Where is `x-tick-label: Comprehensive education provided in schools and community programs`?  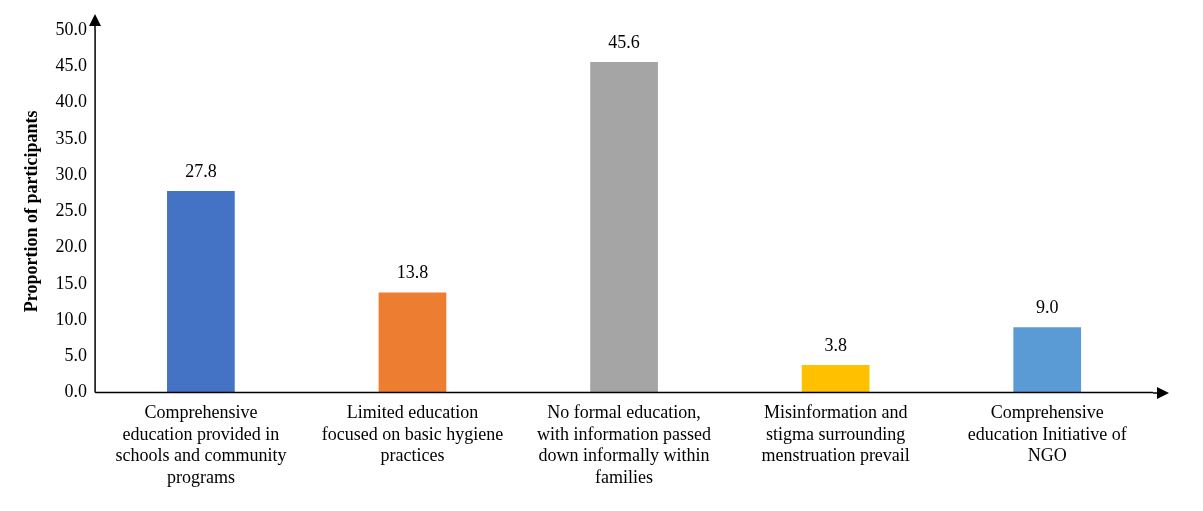
x-tick-label: Comprehensive education provided in schools and community programs is located at coordinates (201, 444).